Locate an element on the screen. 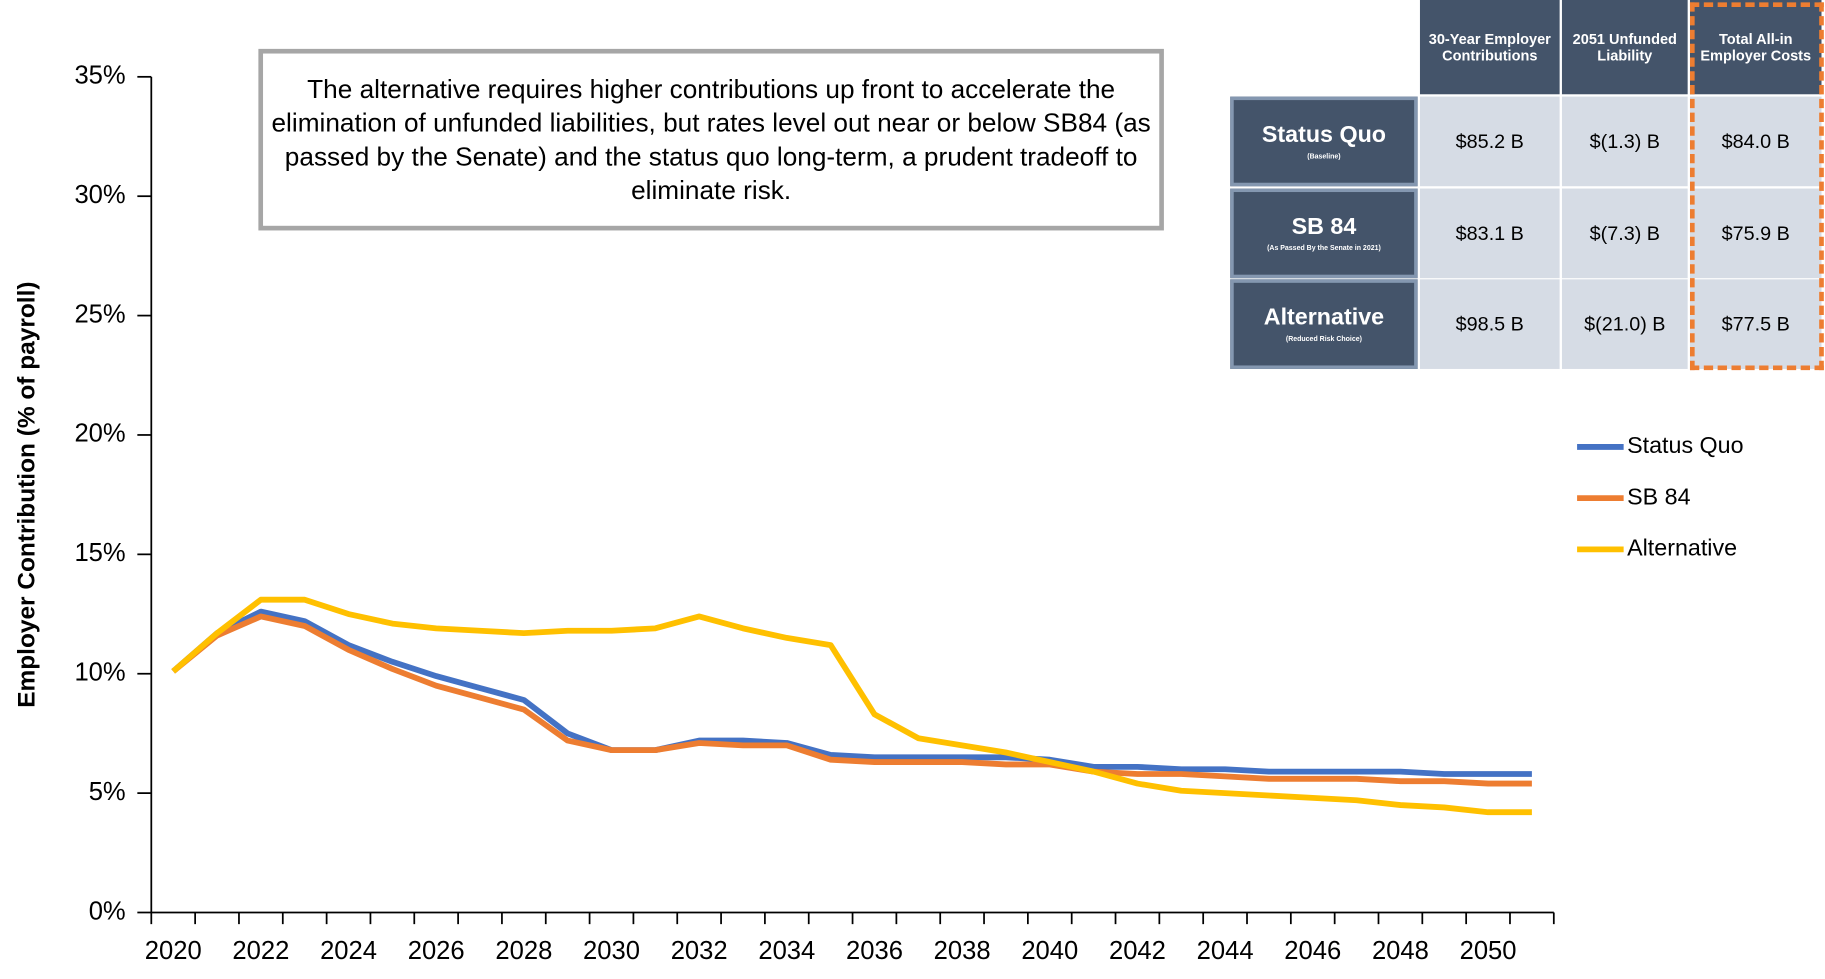 This screenshot has height=979, width=1825. x-tick-label: 2032 is located at coordinates (699, 951).